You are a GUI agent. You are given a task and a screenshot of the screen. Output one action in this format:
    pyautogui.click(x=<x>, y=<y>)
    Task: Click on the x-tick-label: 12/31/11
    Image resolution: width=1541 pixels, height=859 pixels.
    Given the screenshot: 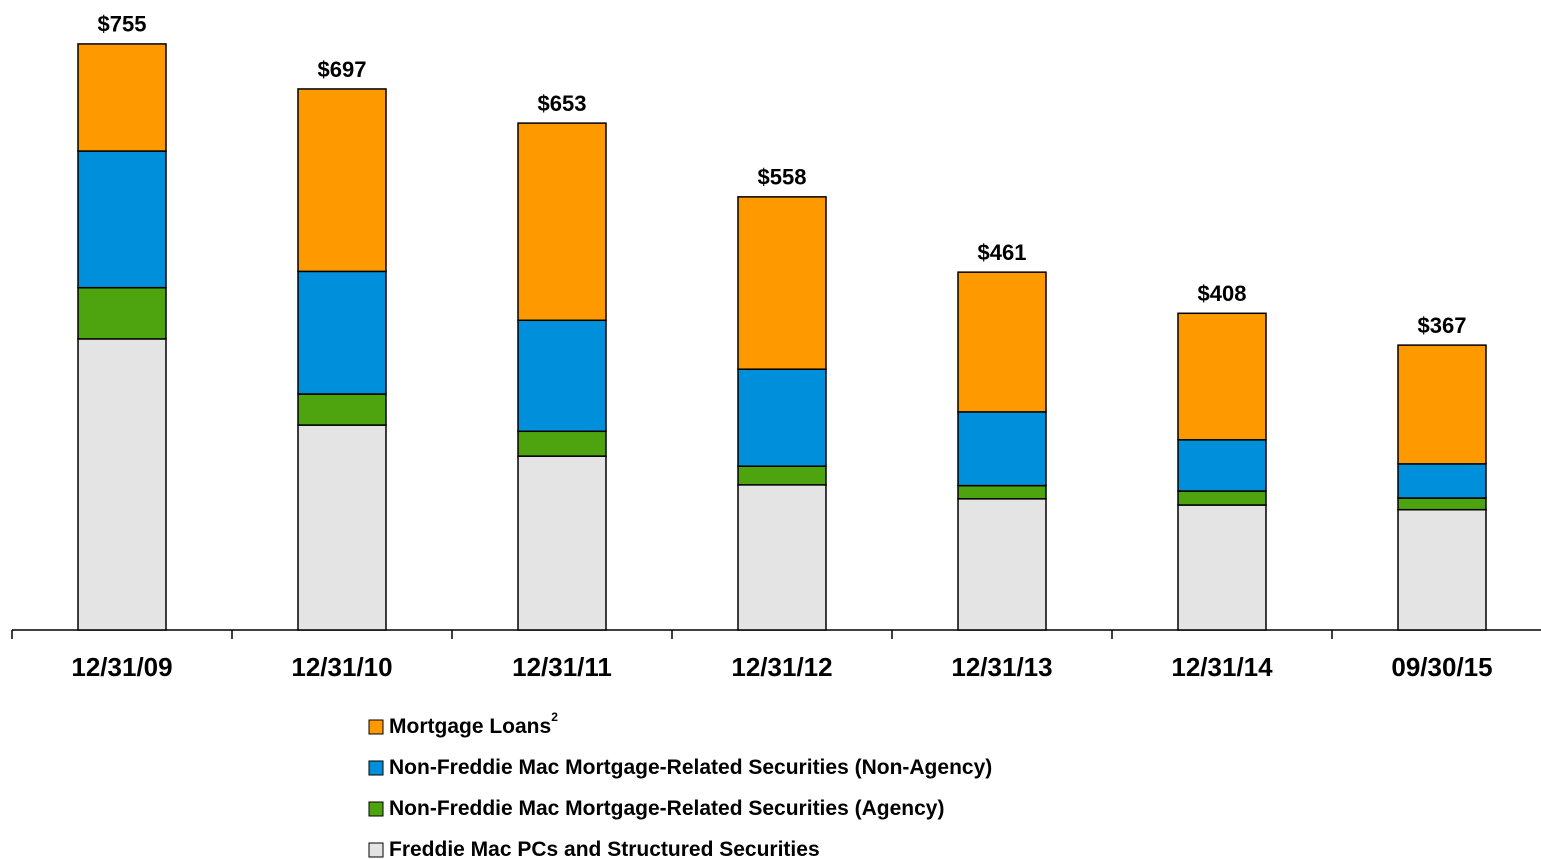 What is the action you would take?
    pyautogui.click(x=562, y=667)
    